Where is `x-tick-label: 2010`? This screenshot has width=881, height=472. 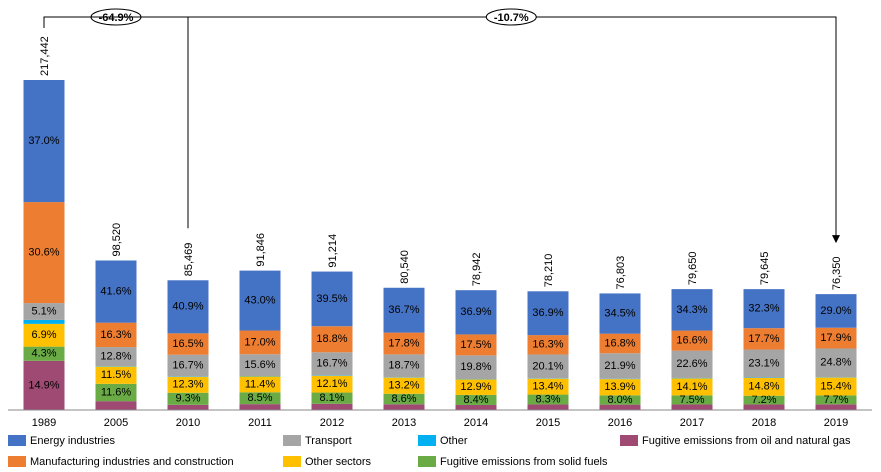 x-tick-label: 2010 is located at coordinates (188, 423).